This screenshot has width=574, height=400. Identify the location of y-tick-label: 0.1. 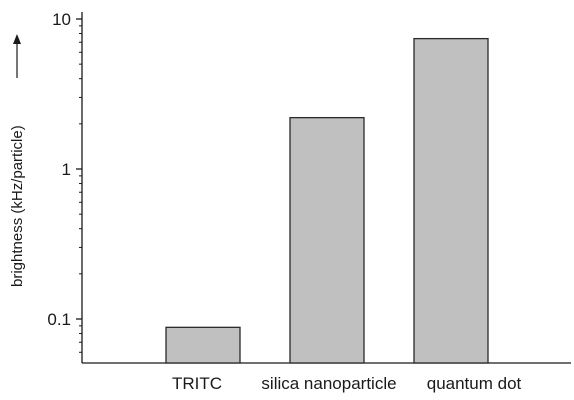
(59, 319).